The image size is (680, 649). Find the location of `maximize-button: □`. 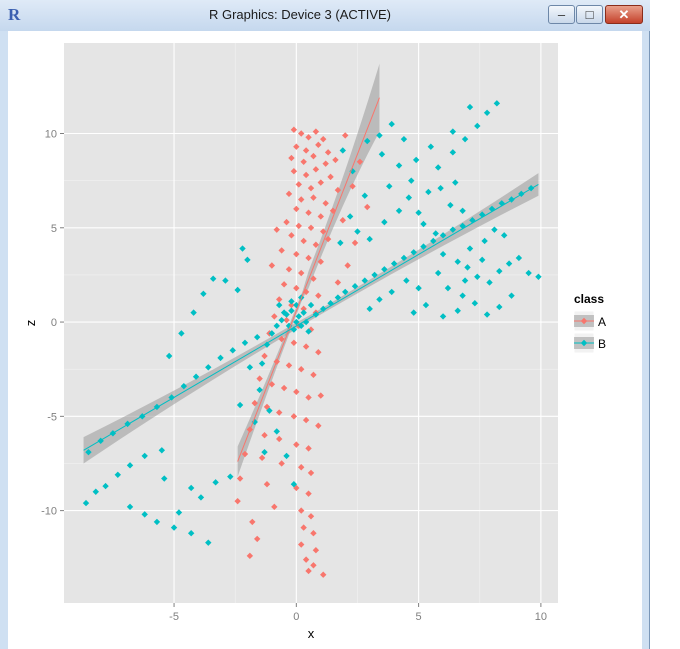

maximize-button: □ is located at coordinates (589, 14).